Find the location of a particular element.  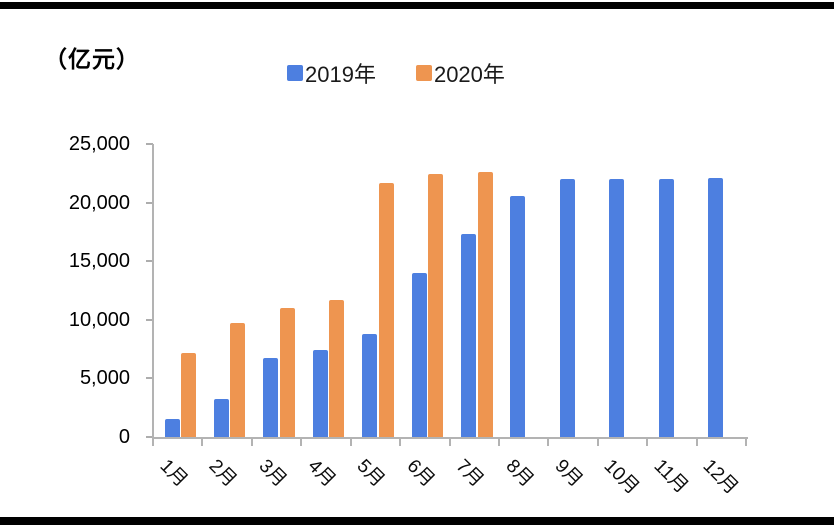

bar-2019年-9月 is located at coordinates (567, 308).